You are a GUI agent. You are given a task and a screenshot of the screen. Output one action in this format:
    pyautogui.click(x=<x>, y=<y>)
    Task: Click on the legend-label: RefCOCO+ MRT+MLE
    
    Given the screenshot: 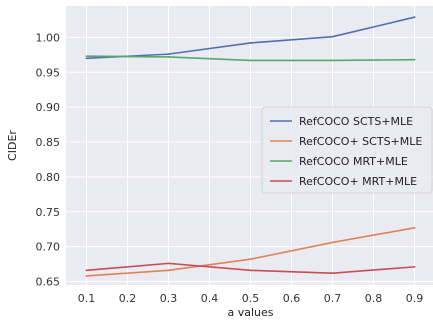 What is the action you would take?
    pyautogui.click(x=358, y=181)
    